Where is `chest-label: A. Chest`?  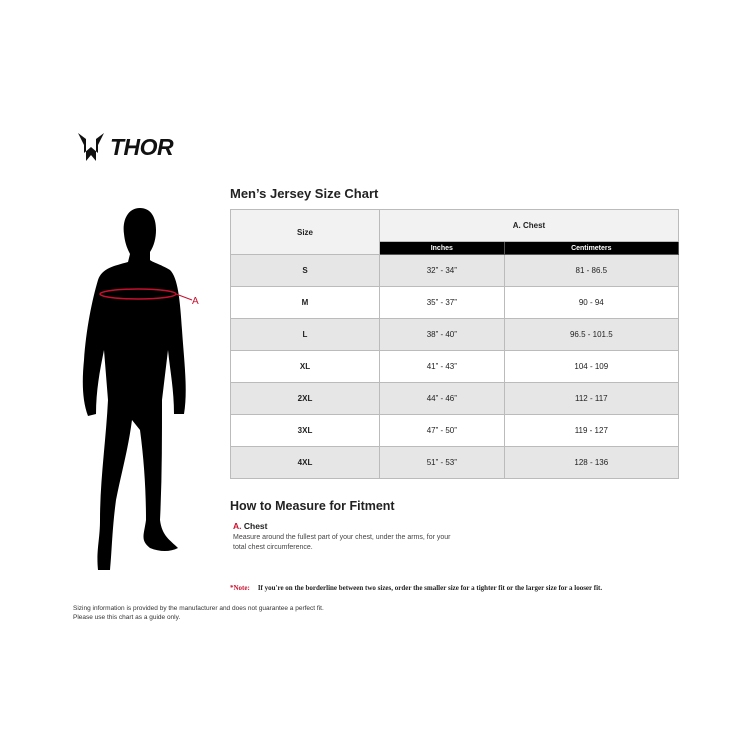
chest-label: A. Chest is located at coordinates (250, 526).